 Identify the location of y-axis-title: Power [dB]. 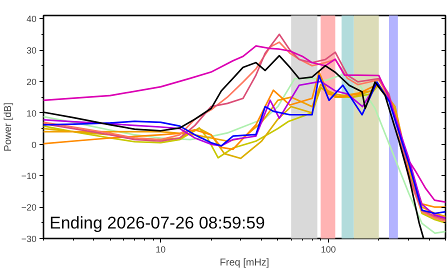
(8, 127).